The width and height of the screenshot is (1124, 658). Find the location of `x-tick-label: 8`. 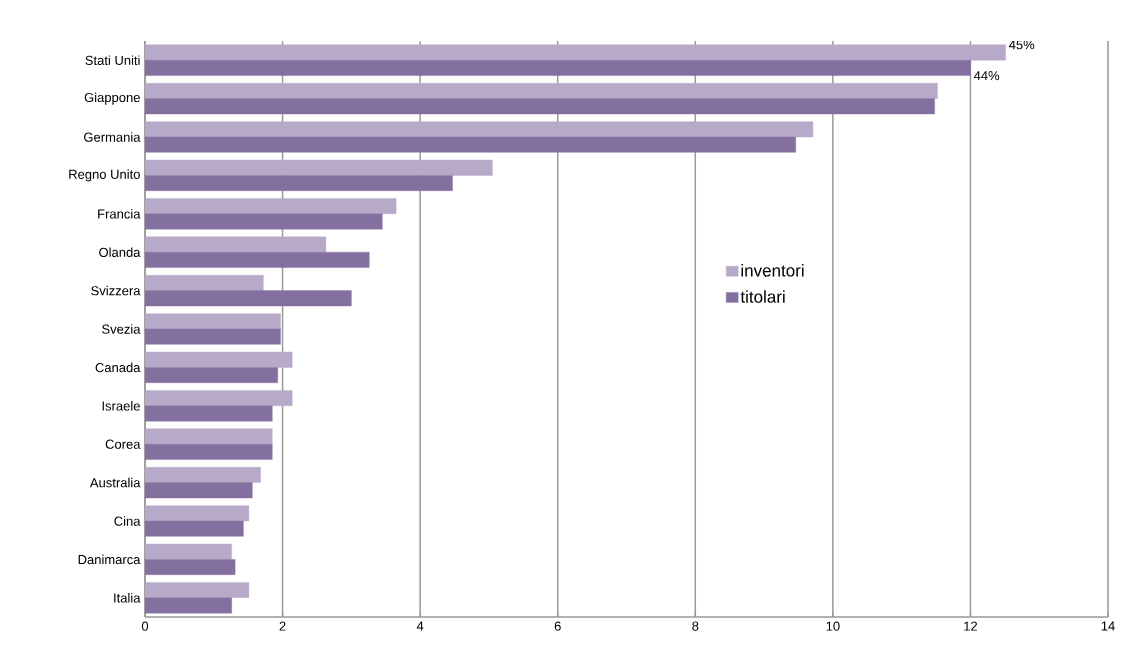

x-tick-label: 8 is located at coordinates (695, 626).